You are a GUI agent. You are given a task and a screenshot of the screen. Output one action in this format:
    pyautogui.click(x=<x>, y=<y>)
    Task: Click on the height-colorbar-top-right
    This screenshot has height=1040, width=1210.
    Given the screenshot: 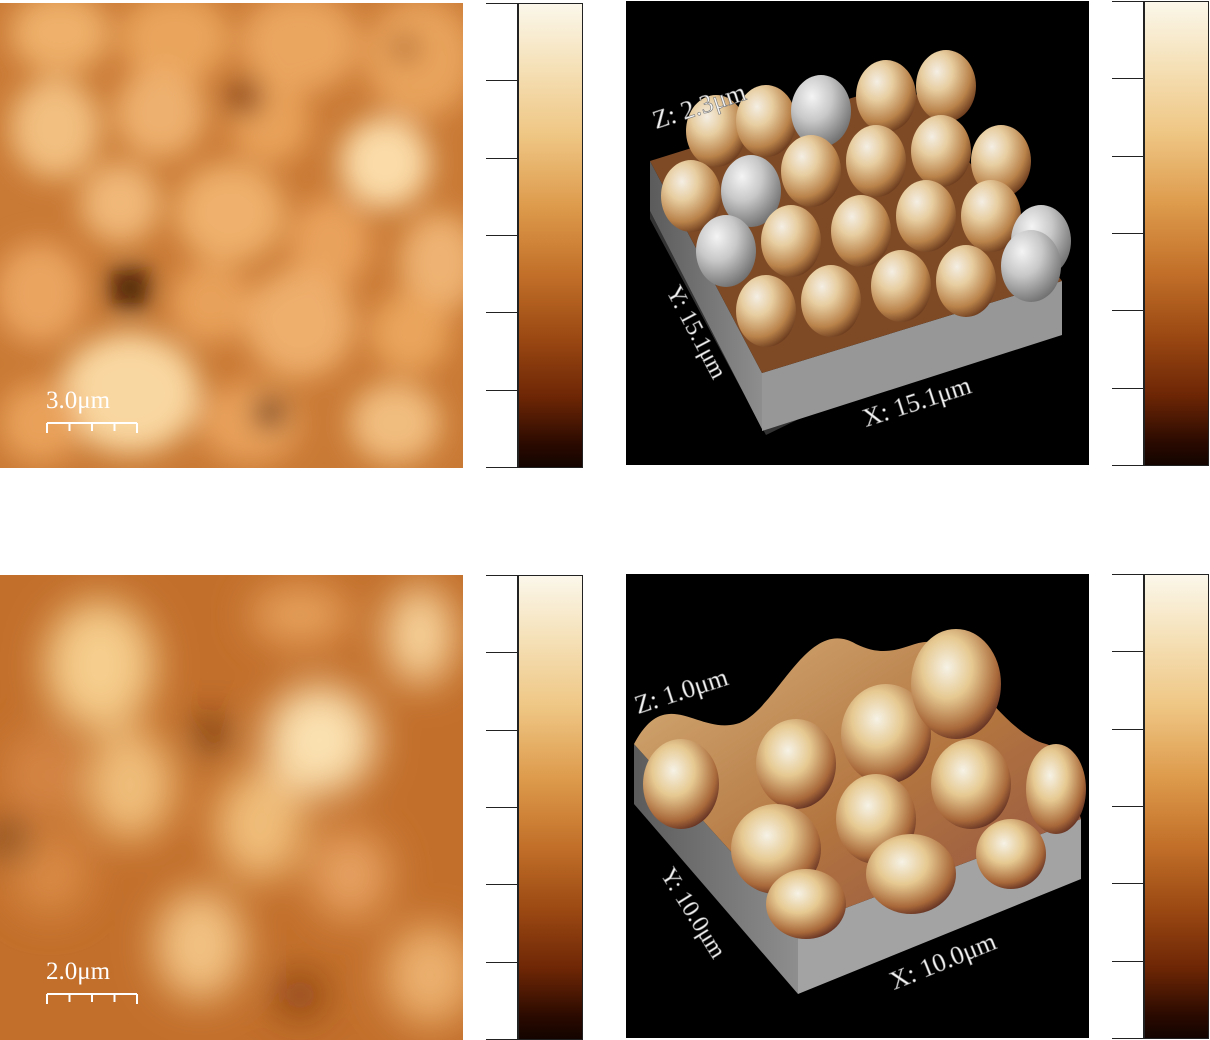 What is the action you would take?
    pyautogui.click(x=1161, y=233)
    